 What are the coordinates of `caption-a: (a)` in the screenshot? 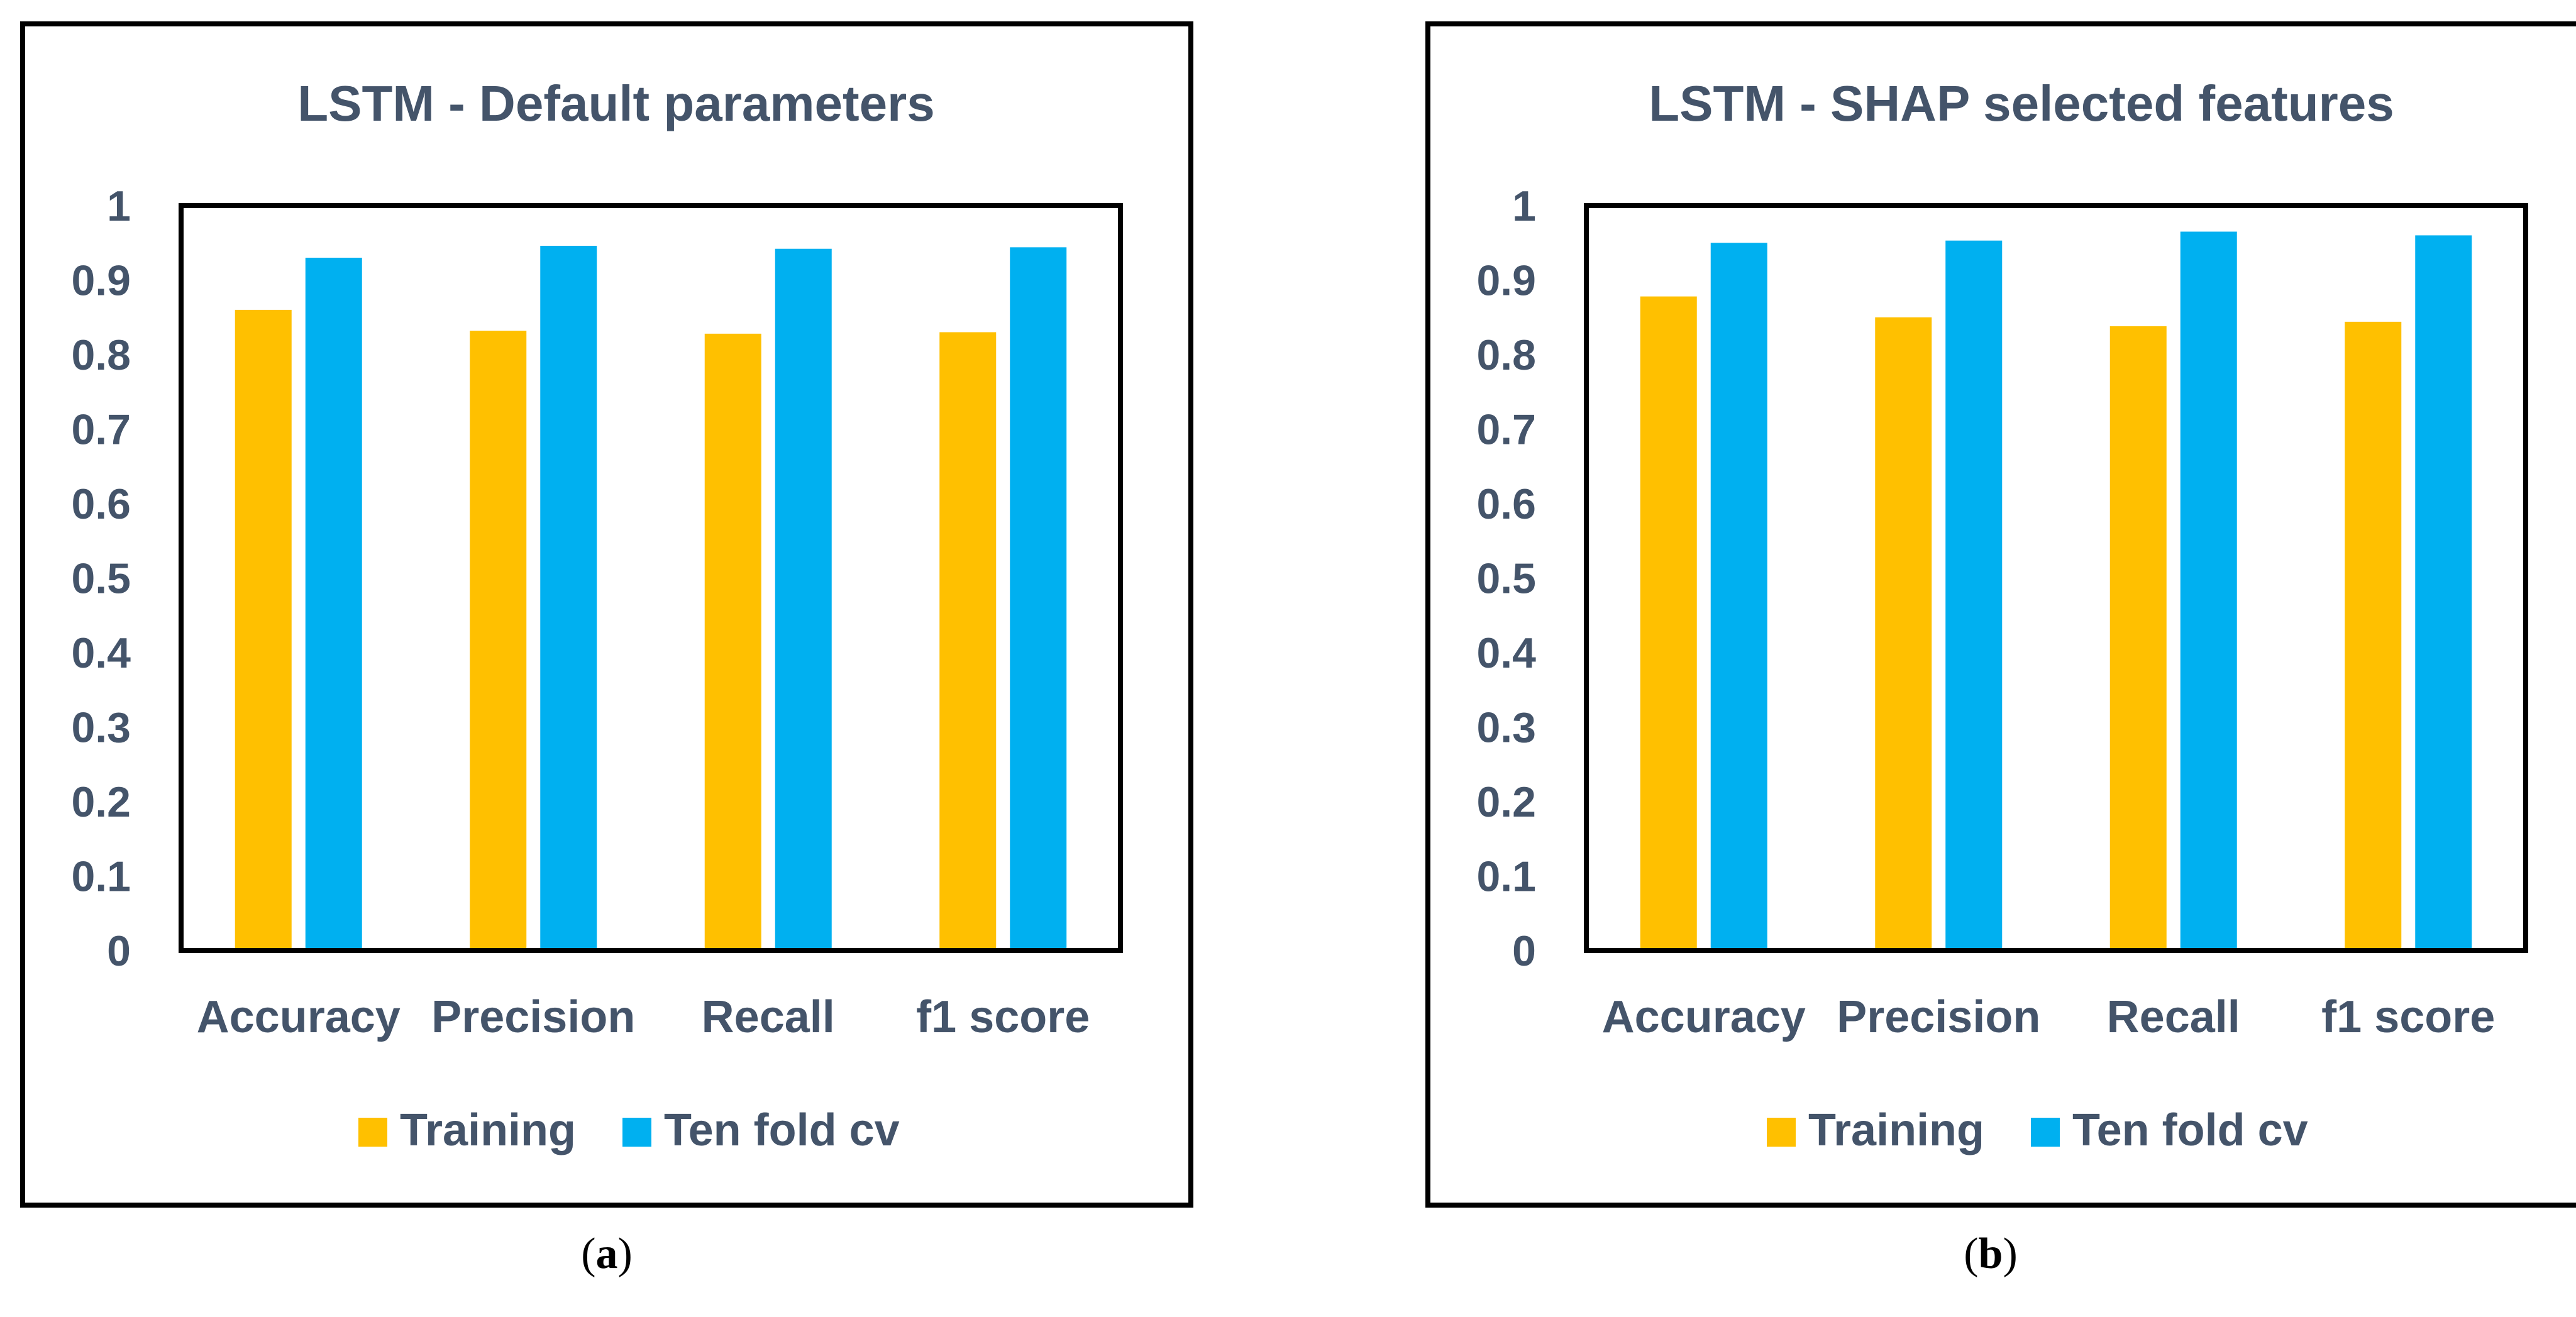 It's located at (607, 1254).